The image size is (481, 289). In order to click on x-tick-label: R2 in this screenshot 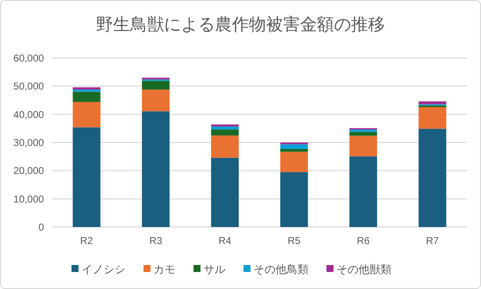, I will do `click(87, 241)`.